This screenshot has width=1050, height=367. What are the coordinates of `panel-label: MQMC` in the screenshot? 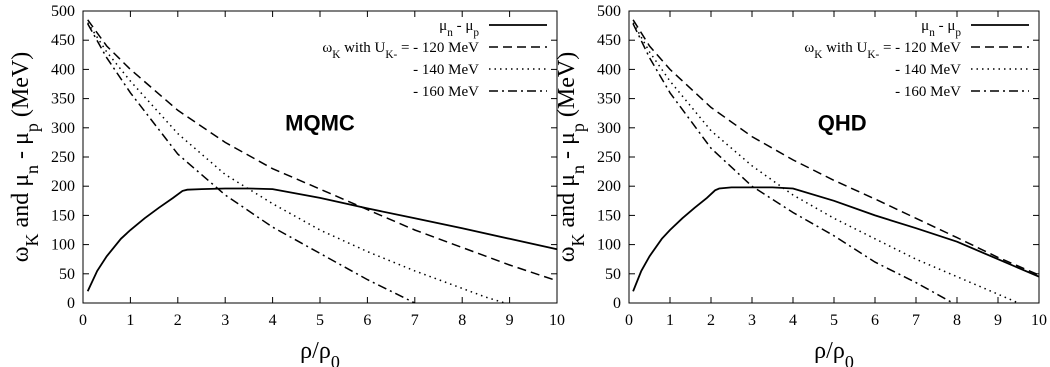 It's located at (320, 123).